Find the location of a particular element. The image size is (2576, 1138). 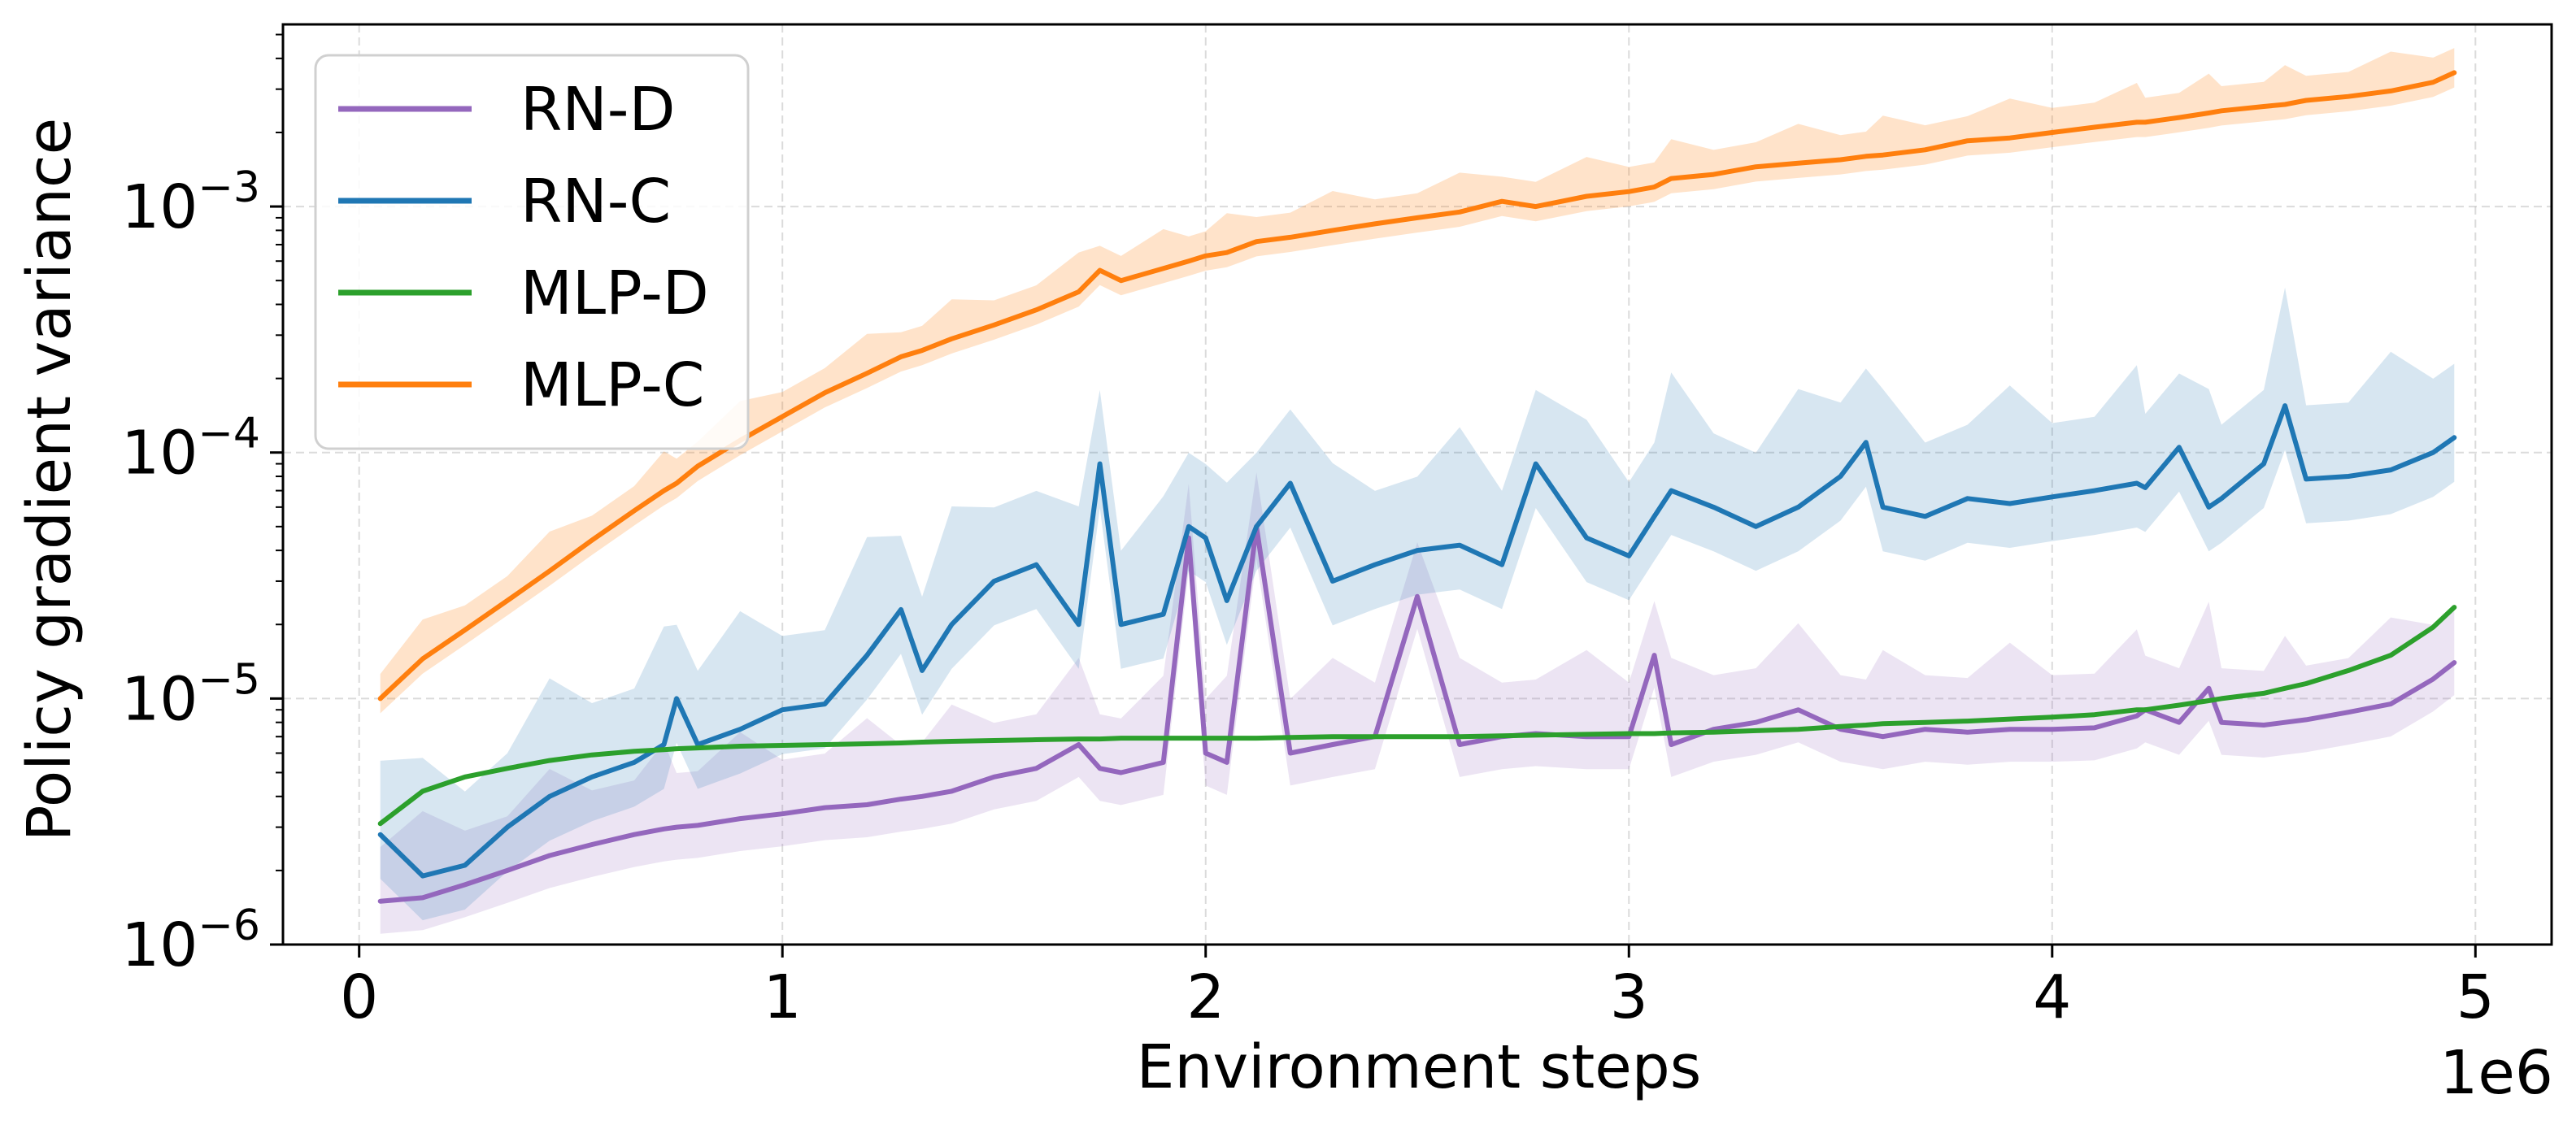

x-axis-offset-label: 1e6 is located at coordinates (2496, 1073).